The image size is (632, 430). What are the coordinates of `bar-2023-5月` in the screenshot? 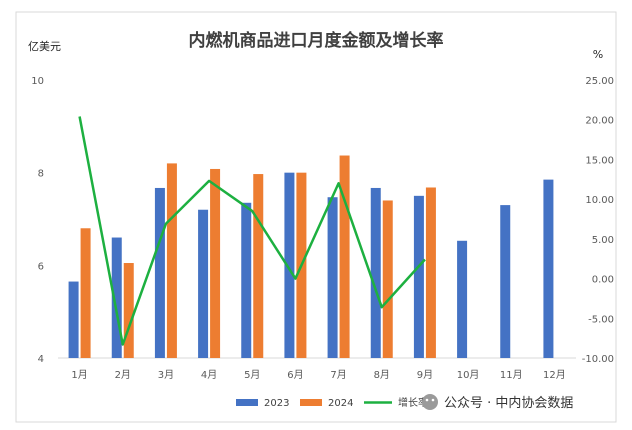 It's located at (246, 280).